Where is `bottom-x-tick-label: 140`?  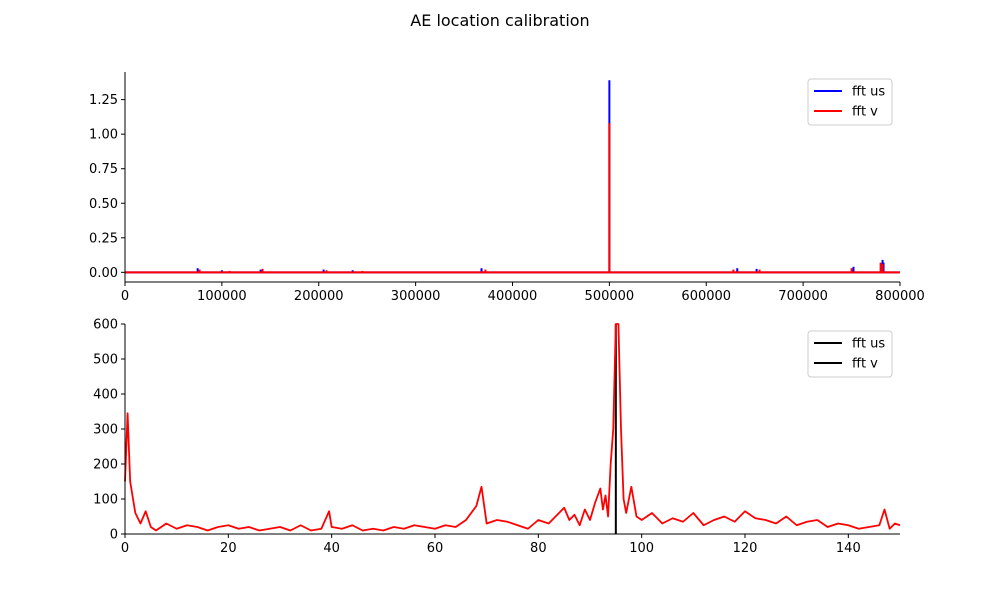
bottom-x-tick-label: 140 is located at coordinates (848, 548).